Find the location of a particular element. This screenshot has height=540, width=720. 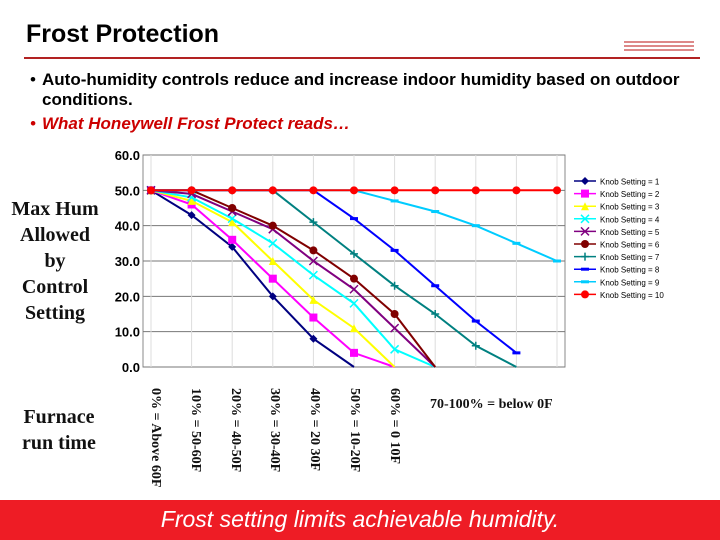

y-tick-label: 10.0 is located at coordinates (127, 332).